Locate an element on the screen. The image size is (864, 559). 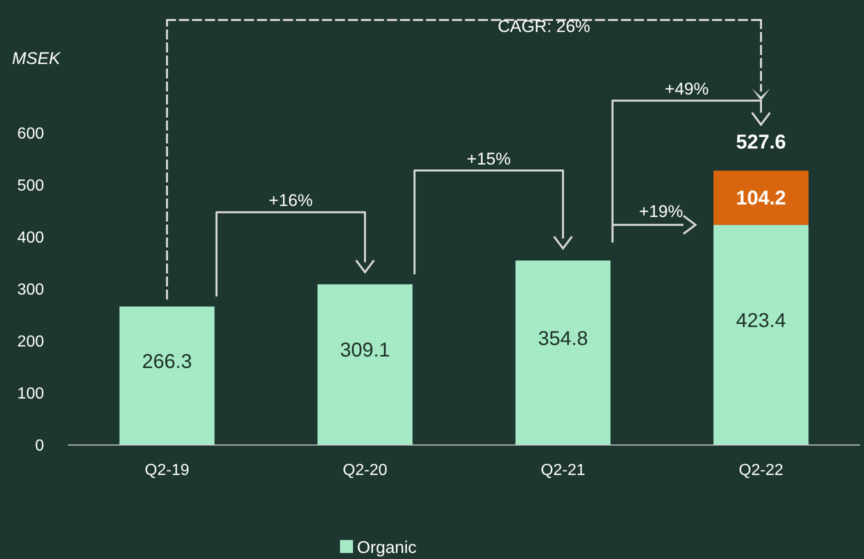
y-tick-label: 100 is located at coordinates (30, 394).